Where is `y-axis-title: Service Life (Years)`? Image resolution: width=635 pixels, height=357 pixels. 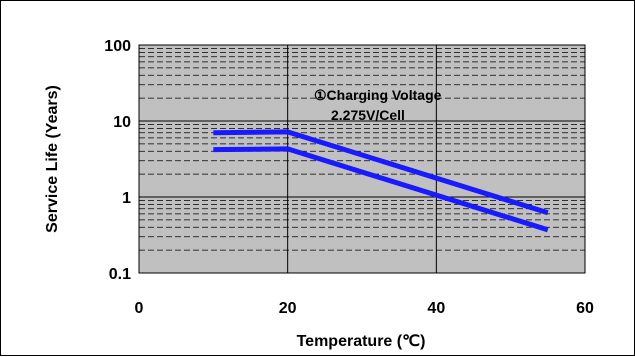
y-axis-title: Service Life (Years) is located at coordinates (52, 159).